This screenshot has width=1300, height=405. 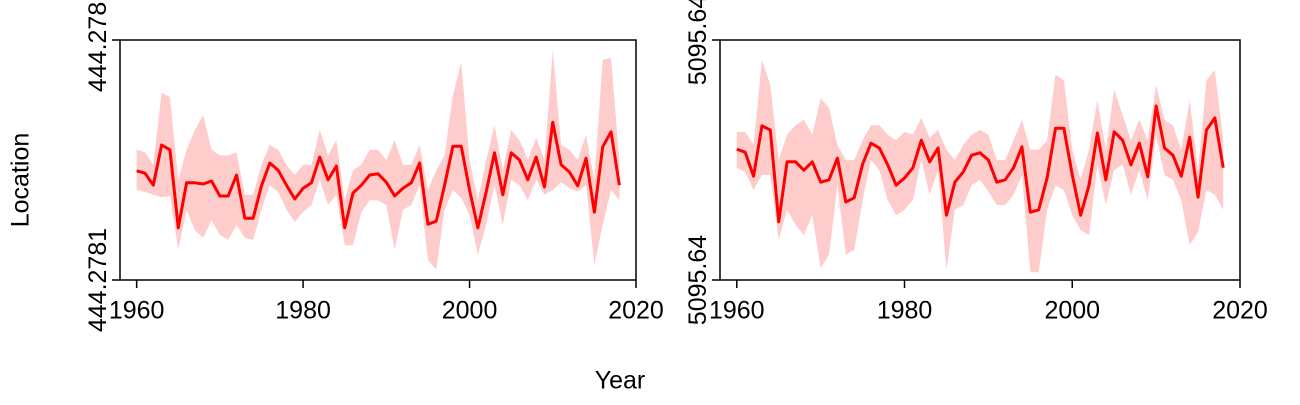 I want to click on x-axis-title: Year, so click(x=620, y=381).